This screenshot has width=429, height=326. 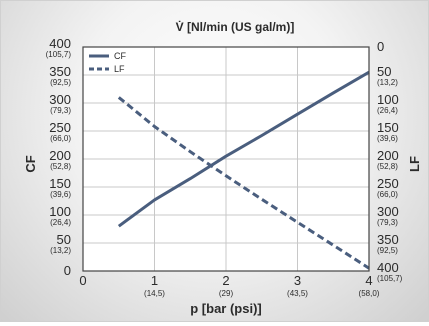 What do you see at coordinates (107, 62) in the screenshot?
I see `legend: CF LF` at bounding box center [107, 62].